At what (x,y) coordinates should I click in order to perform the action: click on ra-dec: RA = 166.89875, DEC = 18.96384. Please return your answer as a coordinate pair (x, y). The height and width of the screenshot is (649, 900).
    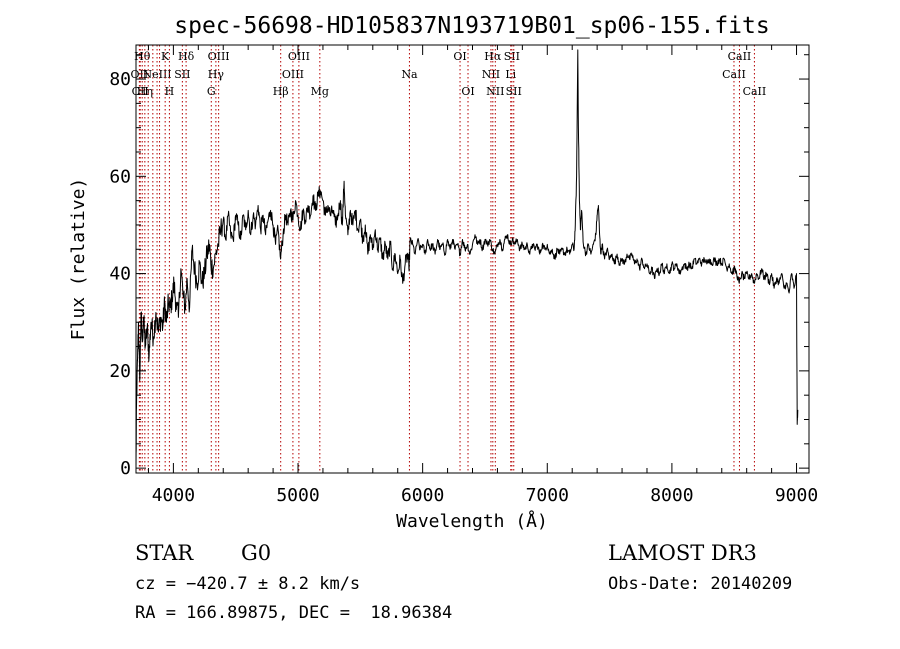
    Looking at the image, I should click on (294, 613).